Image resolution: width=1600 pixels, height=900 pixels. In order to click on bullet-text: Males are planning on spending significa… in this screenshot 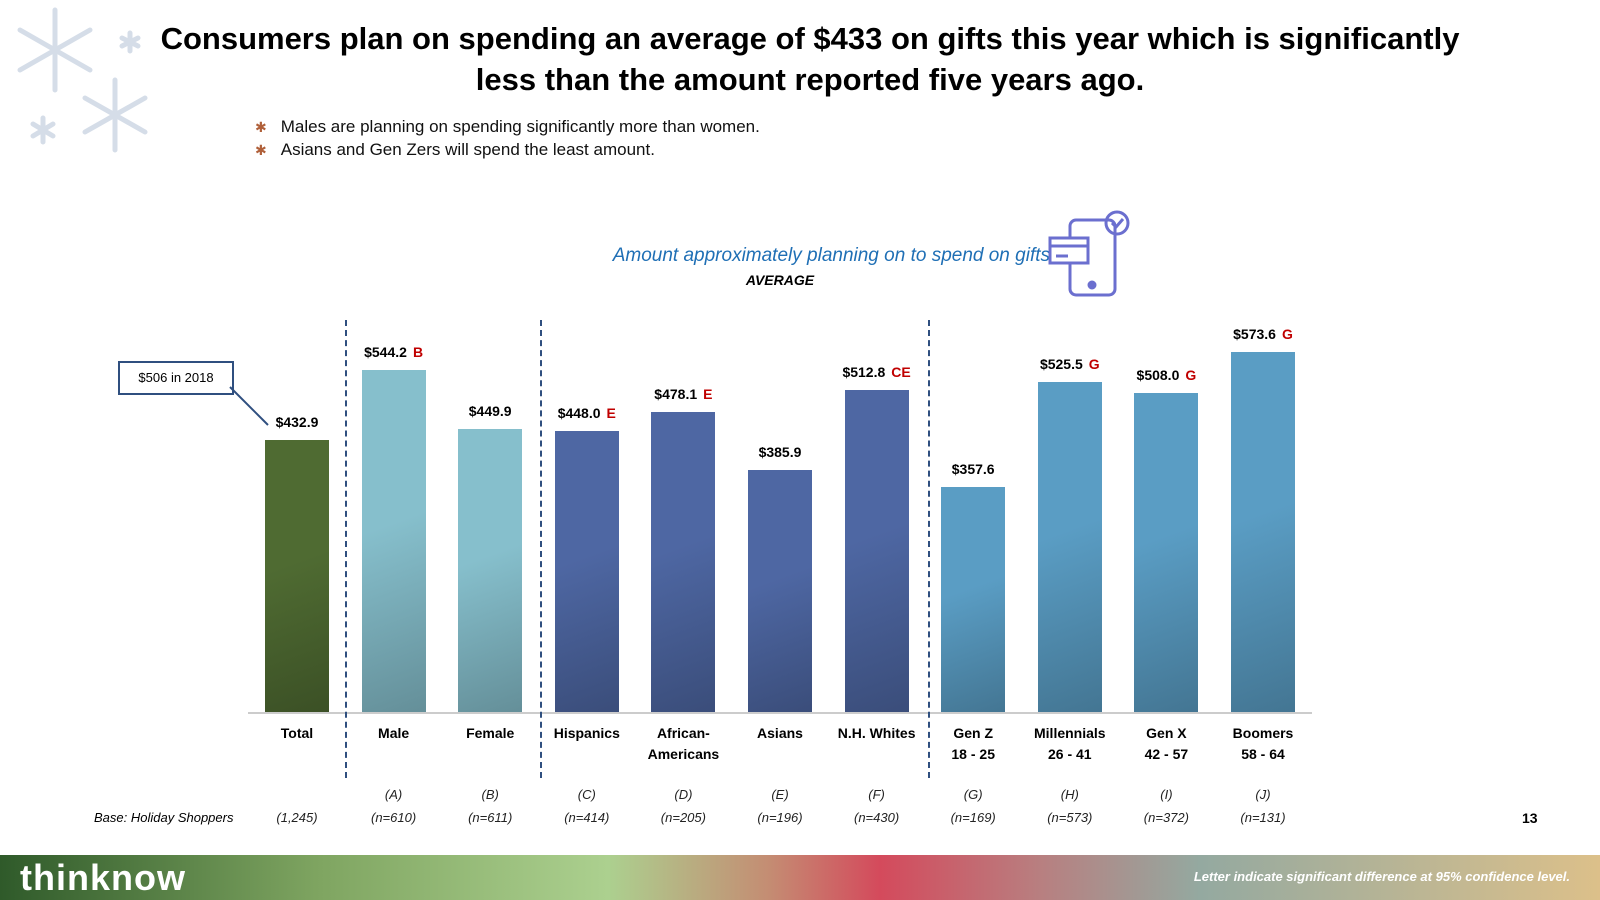, I will do `click(520, 126)`.